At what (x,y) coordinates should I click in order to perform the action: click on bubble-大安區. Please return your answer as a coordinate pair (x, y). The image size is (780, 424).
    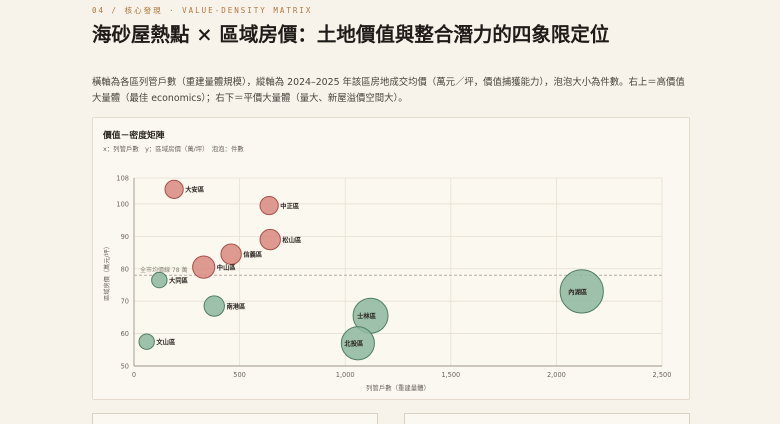
    Looking at the image, I should click on (174, 189).